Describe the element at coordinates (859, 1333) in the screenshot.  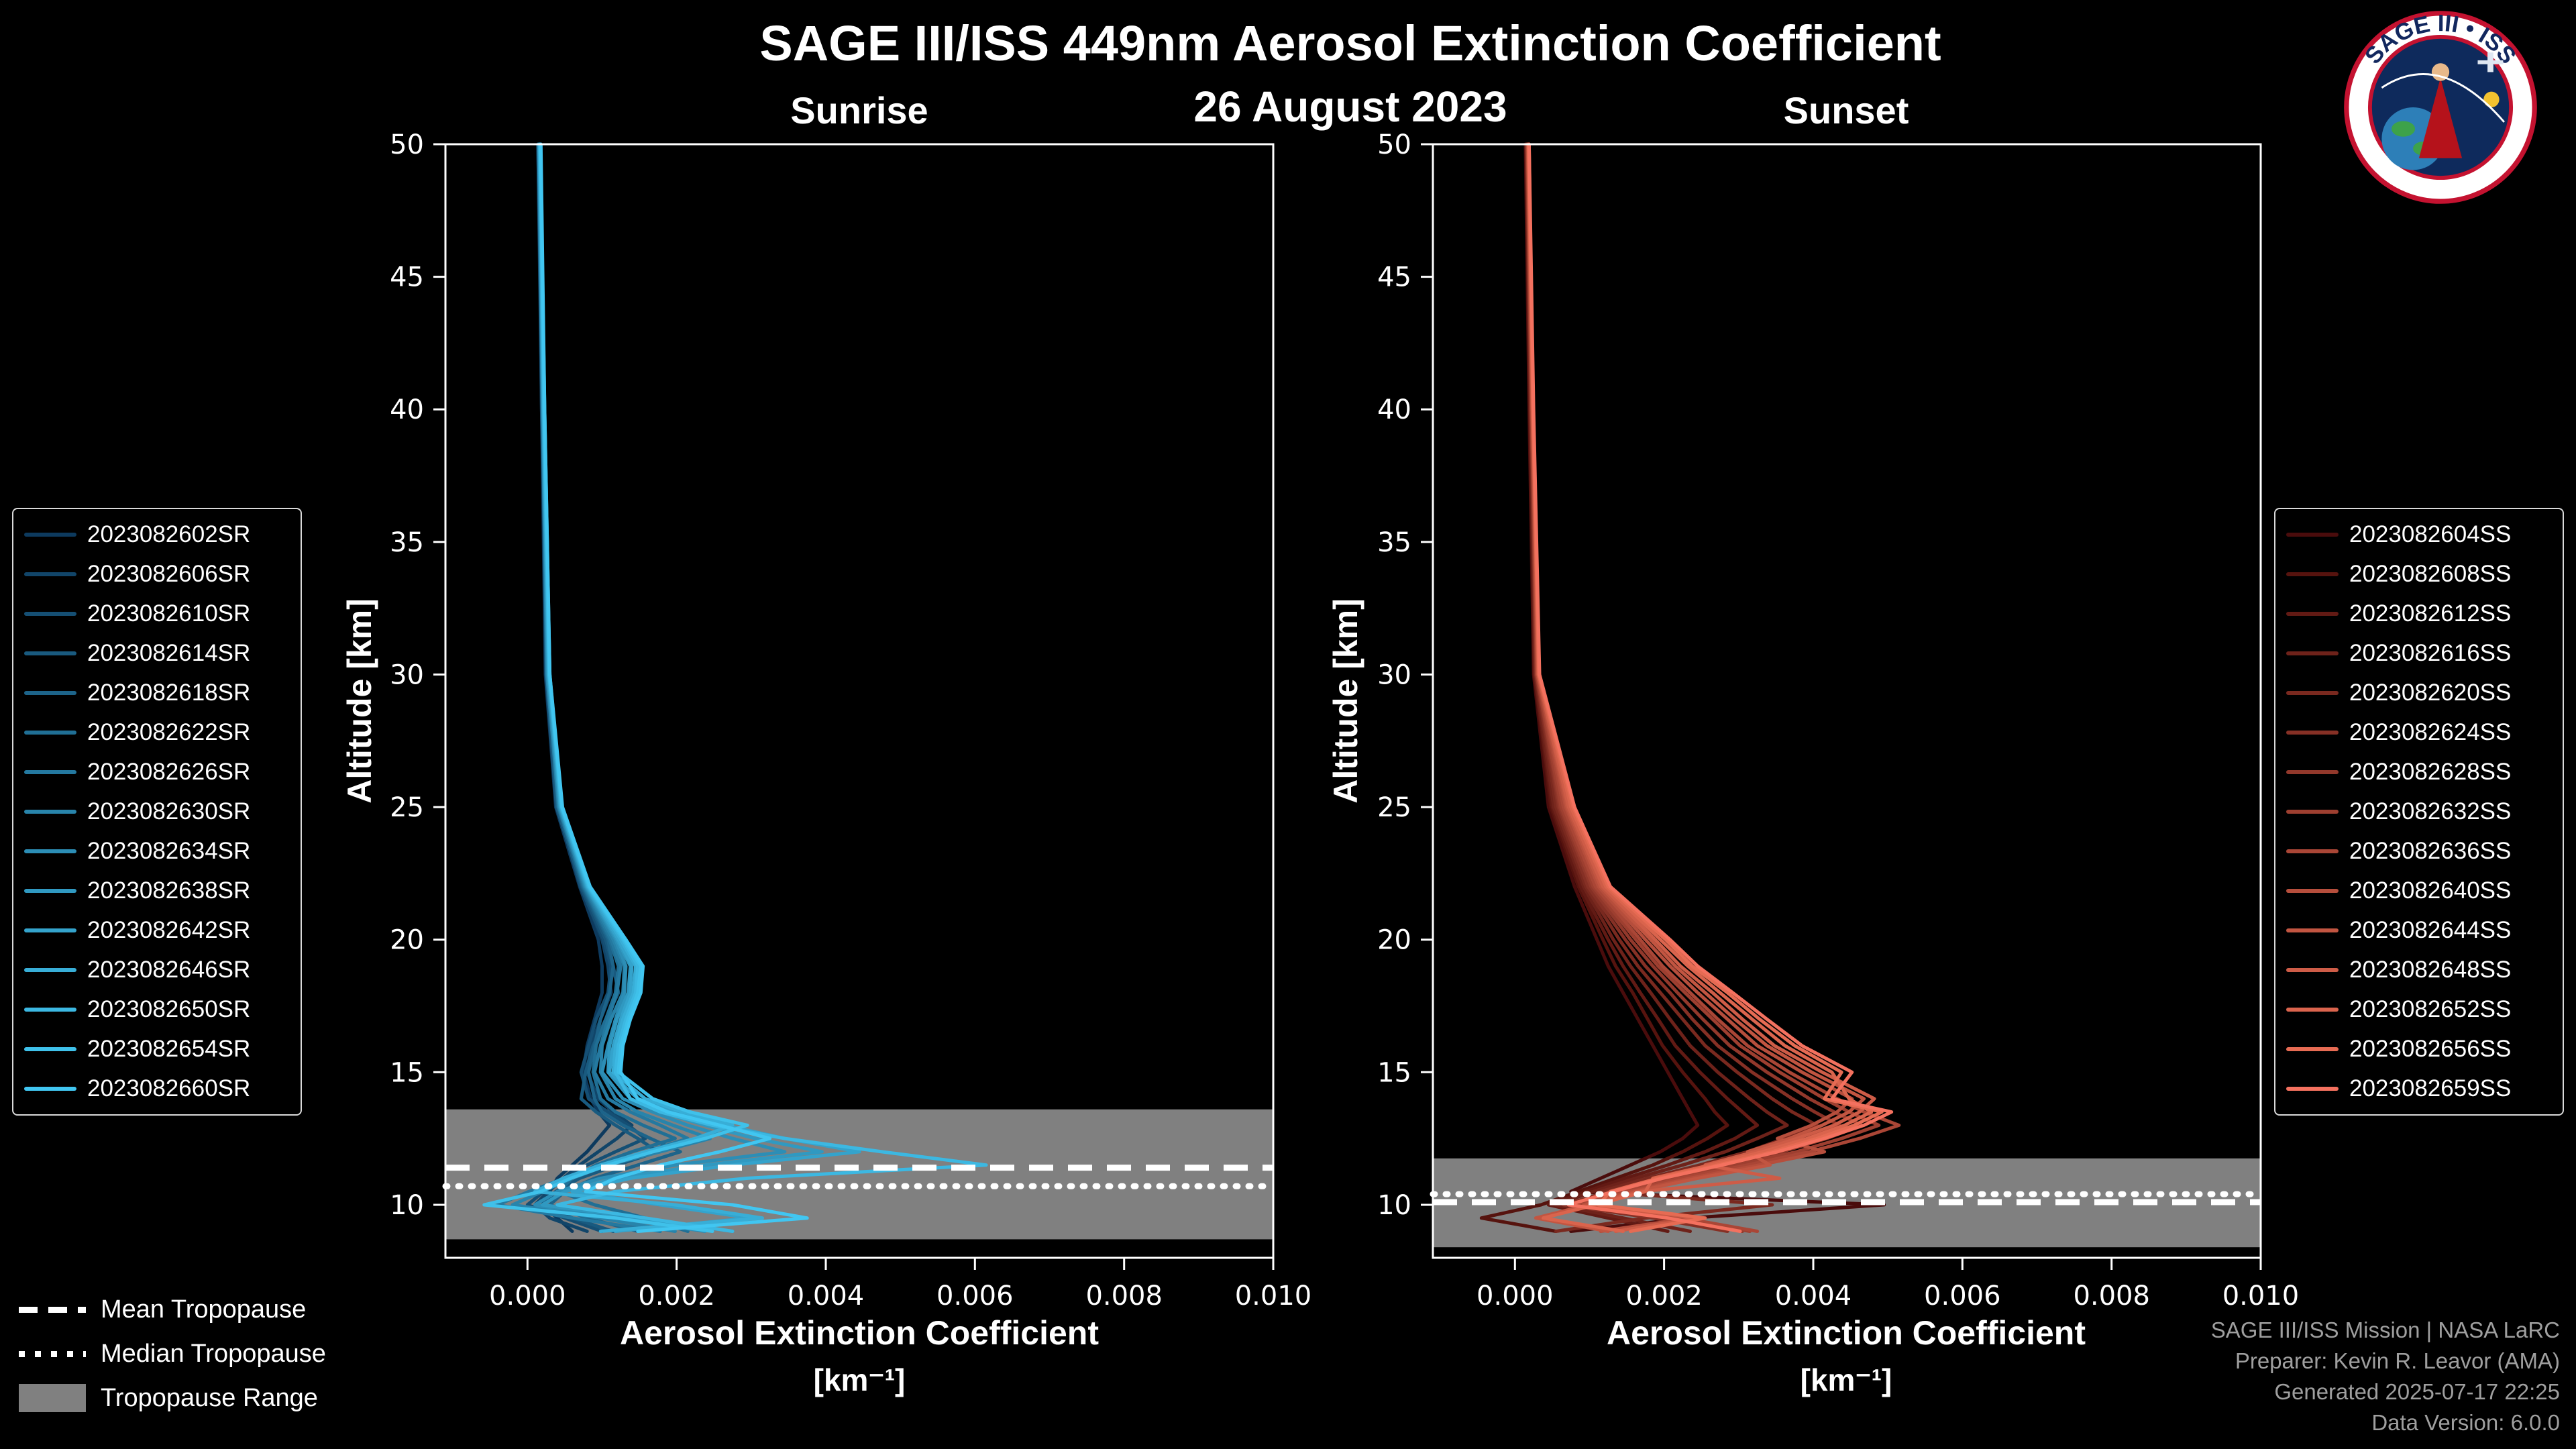
I see `sunrise-x-axis-label: Aerosol Extinction Coefficient` at that location.